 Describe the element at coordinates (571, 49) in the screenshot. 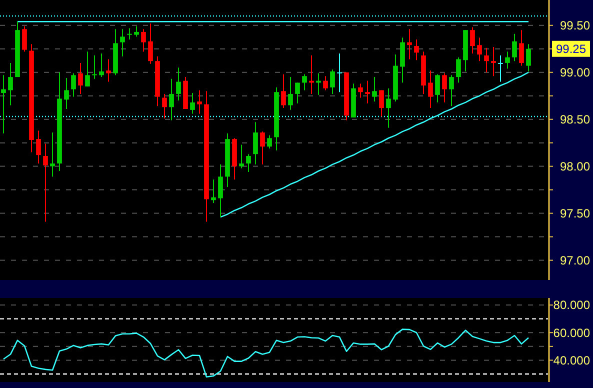

I see `text: 99.25` at that location.